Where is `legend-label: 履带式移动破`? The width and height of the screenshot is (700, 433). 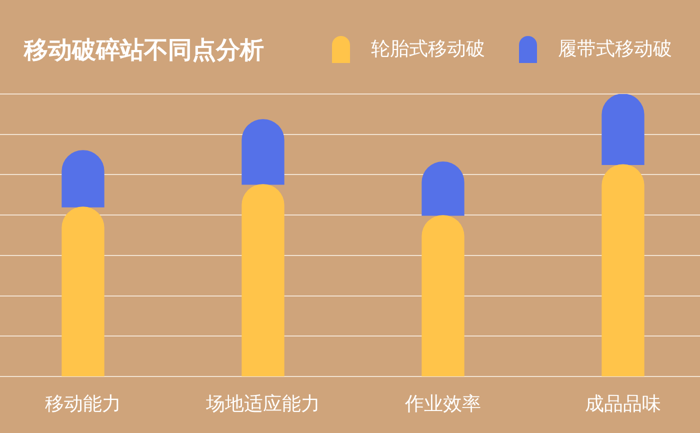
legend-label: 履带式移动破 is located at coordinates (615, 49).